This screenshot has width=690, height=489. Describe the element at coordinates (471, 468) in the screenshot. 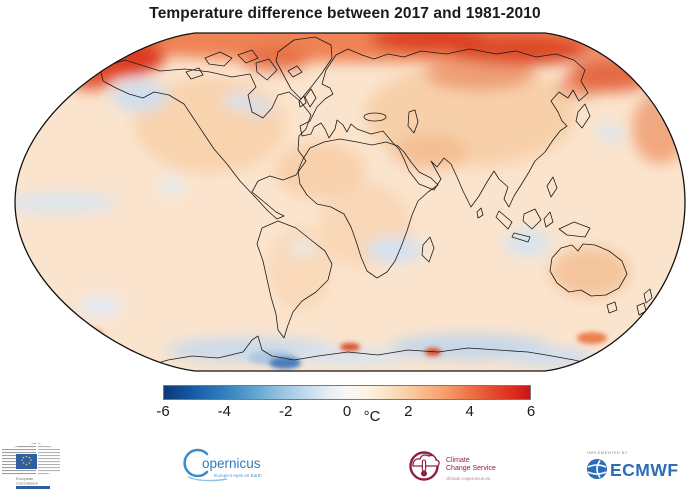

I see `c3s-name-line2: Change Service` at that location.